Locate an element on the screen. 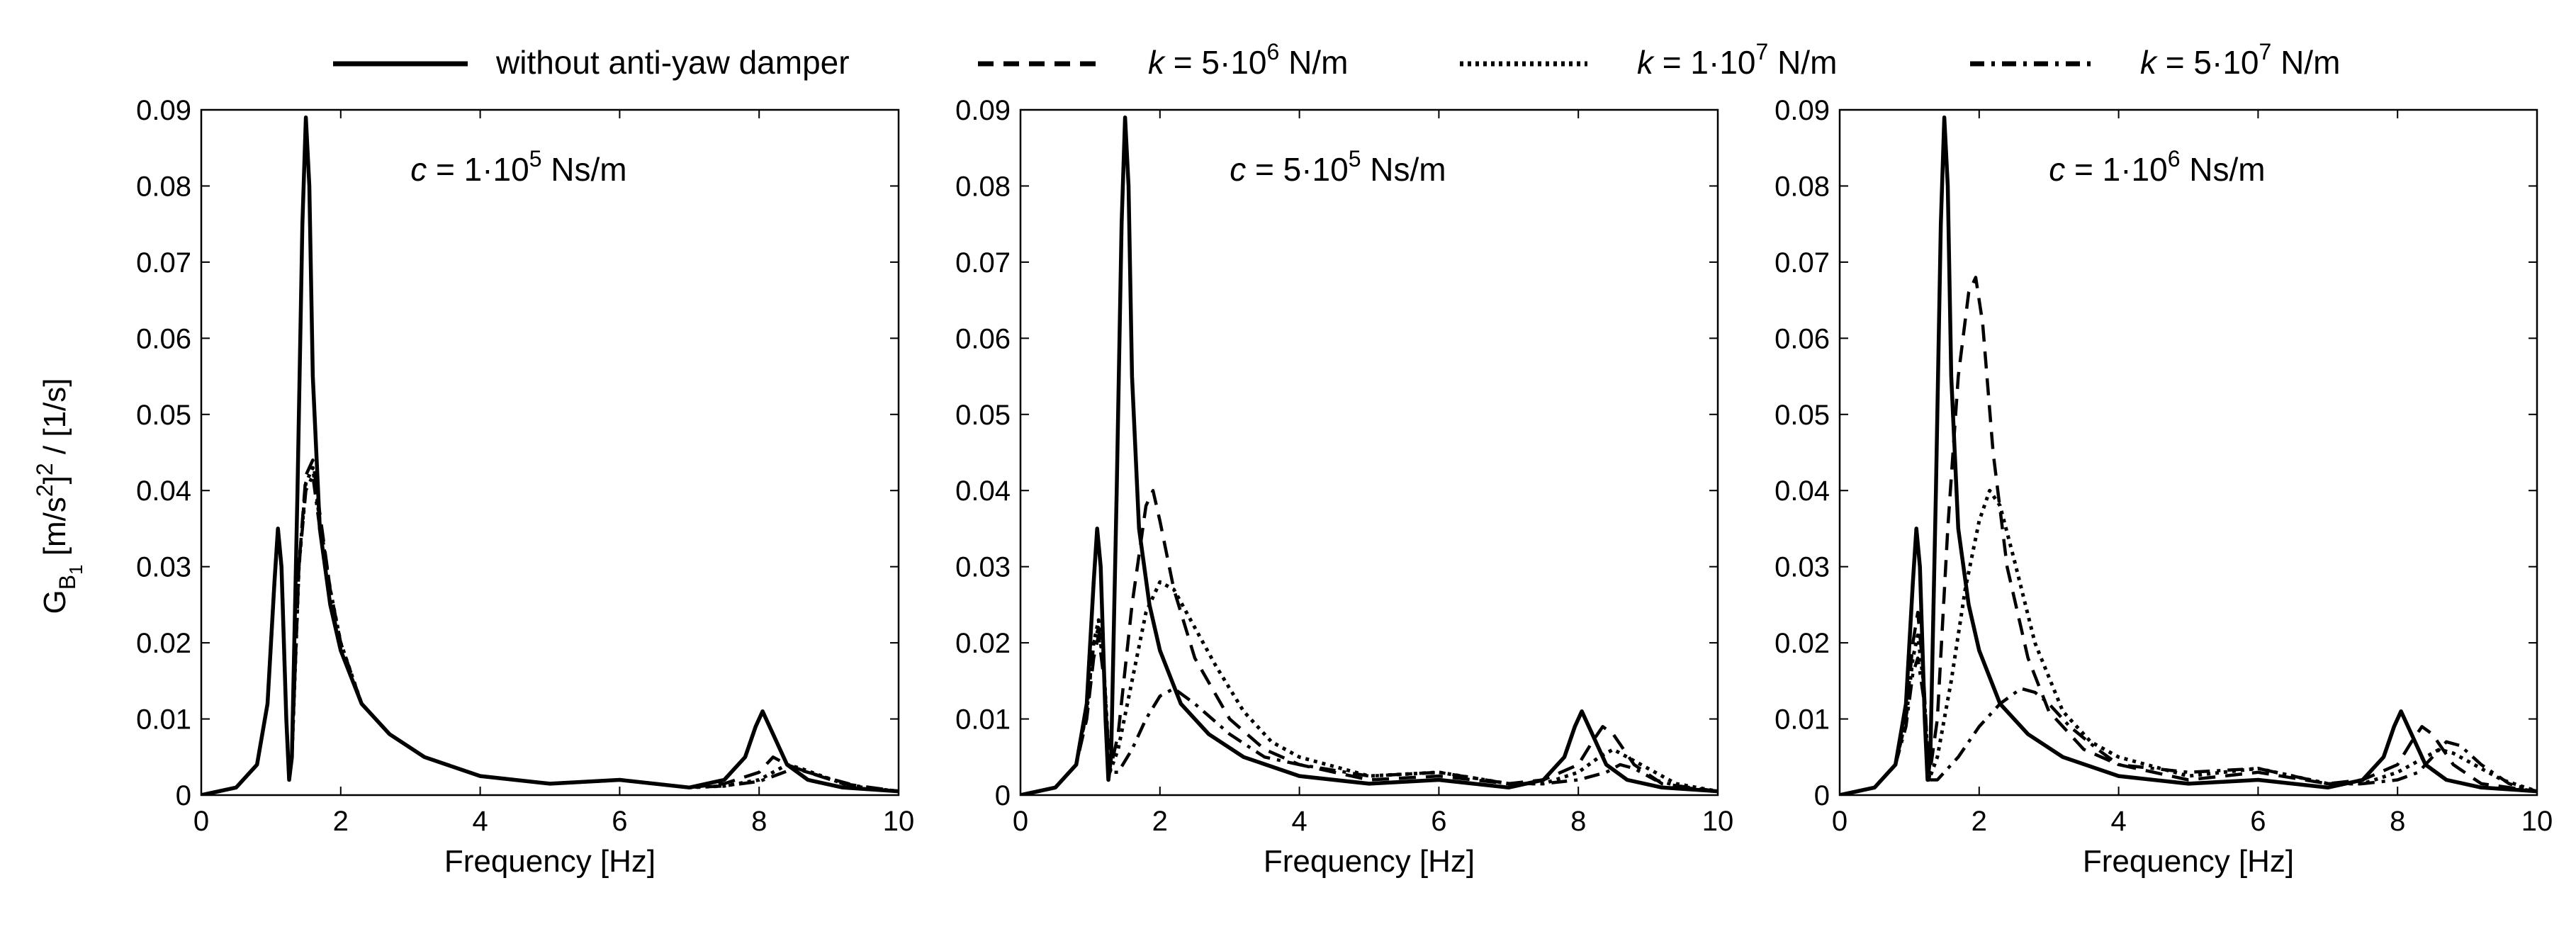 Image resolution: width=2576 pixels, height=934 pixels. legend-k2-sup: 7 is located at coordinates (1762, 51).